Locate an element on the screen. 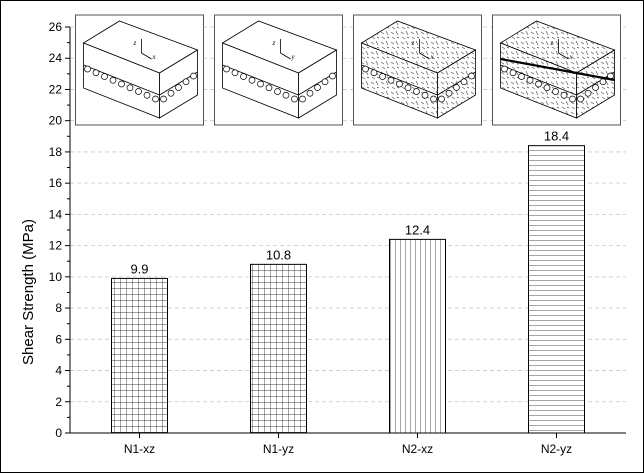 This screenshot has height=473, width=644. data-label: 9.9 is located at coordinates (139, 268).